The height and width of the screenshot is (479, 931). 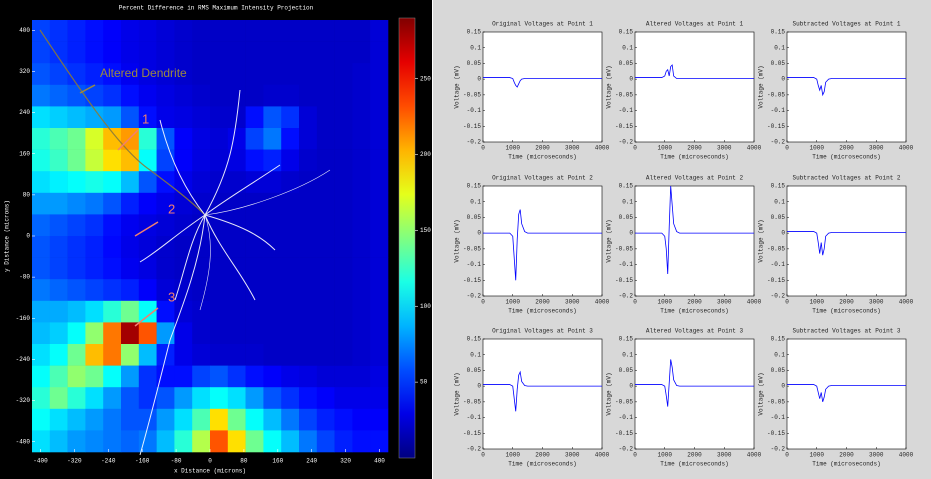 I want to click on y-tick-label: -240, so click(x=23, y=359).